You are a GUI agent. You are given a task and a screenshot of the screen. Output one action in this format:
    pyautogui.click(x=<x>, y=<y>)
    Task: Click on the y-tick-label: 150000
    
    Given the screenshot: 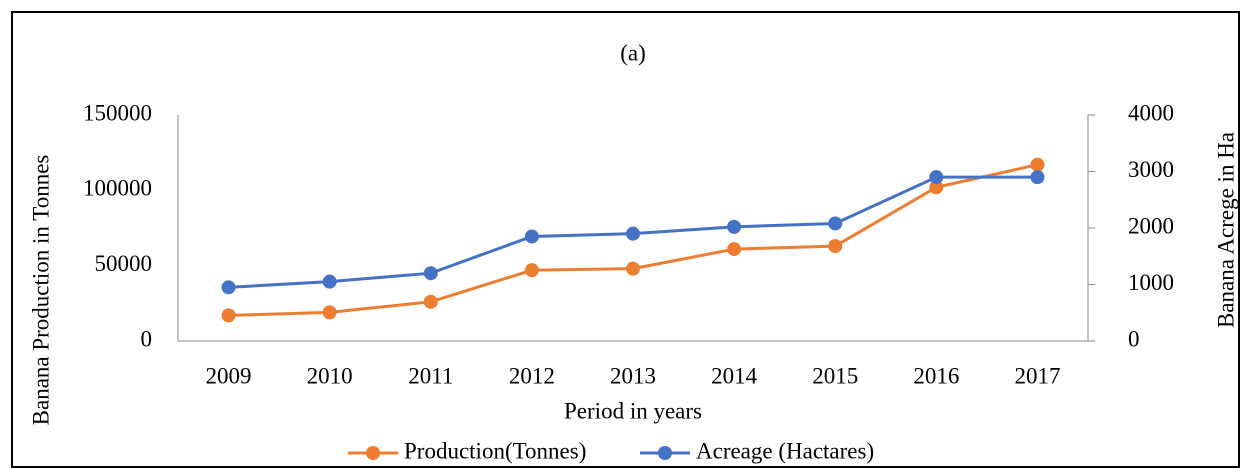 What is the action you would take?
    pyautogui.click(x=117, y=112)
    